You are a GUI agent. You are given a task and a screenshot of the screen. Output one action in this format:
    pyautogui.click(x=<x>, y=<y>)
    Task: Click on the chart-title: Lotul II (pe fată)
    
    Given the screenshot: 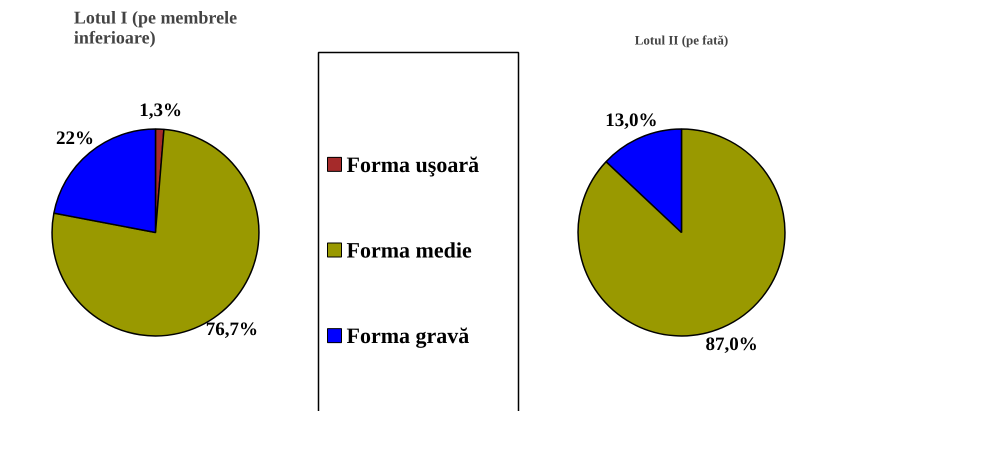 What is the action you would take?
    pyautogui.click(x=681, y=40)
    